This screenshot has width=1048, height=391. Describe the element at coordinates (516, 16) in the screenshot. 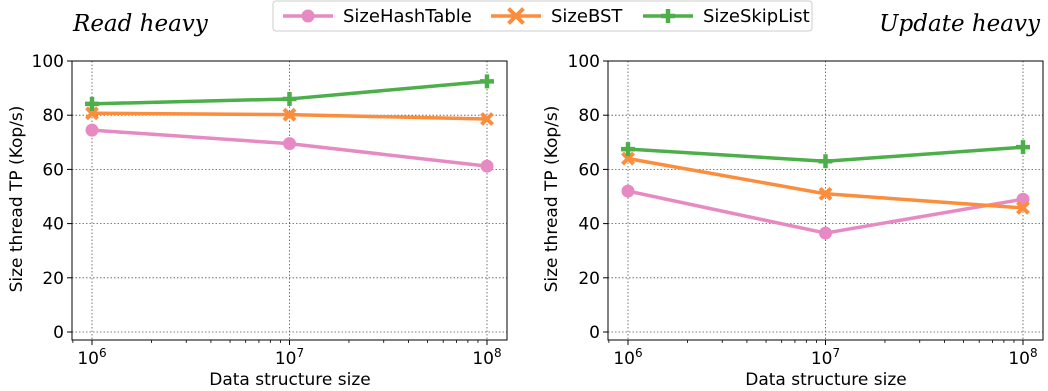

I see `legend-marker-sizebst` at that location.